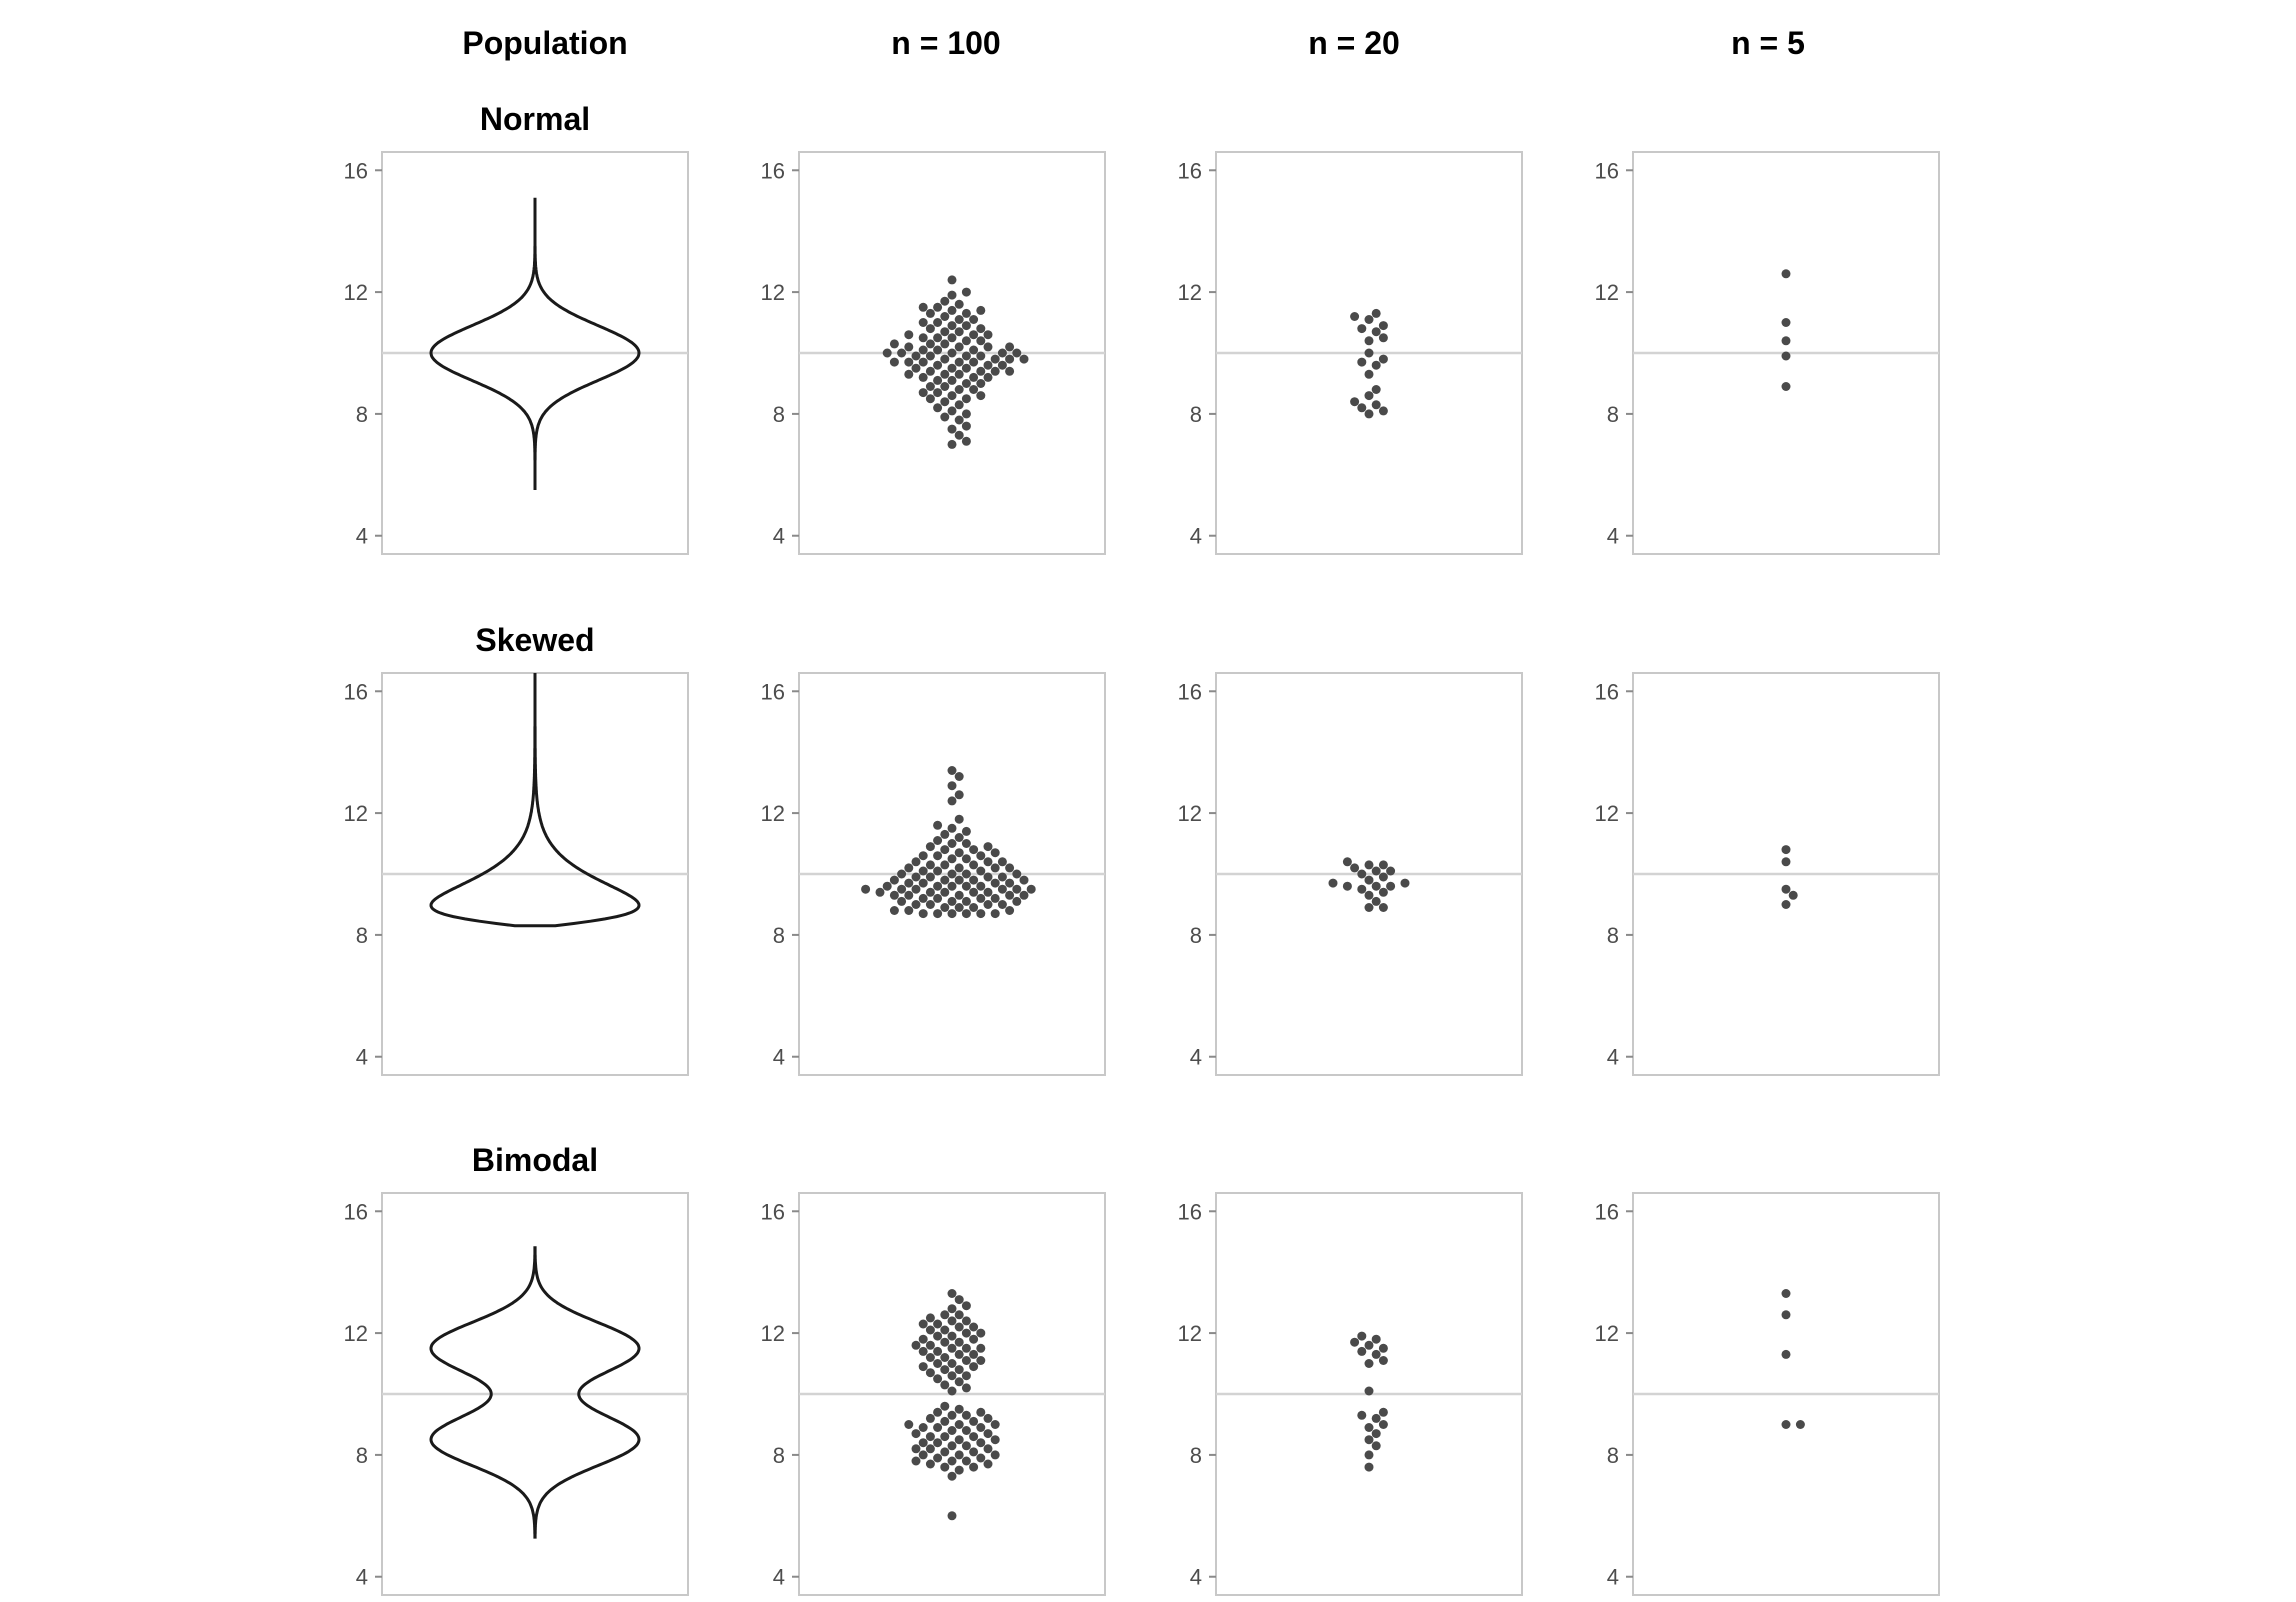 This screenshot has width=2296, height=1602. Describe the element at coordinates (1196, 1455) in the screenshot. I see `y-tick-label: 8` at that location.